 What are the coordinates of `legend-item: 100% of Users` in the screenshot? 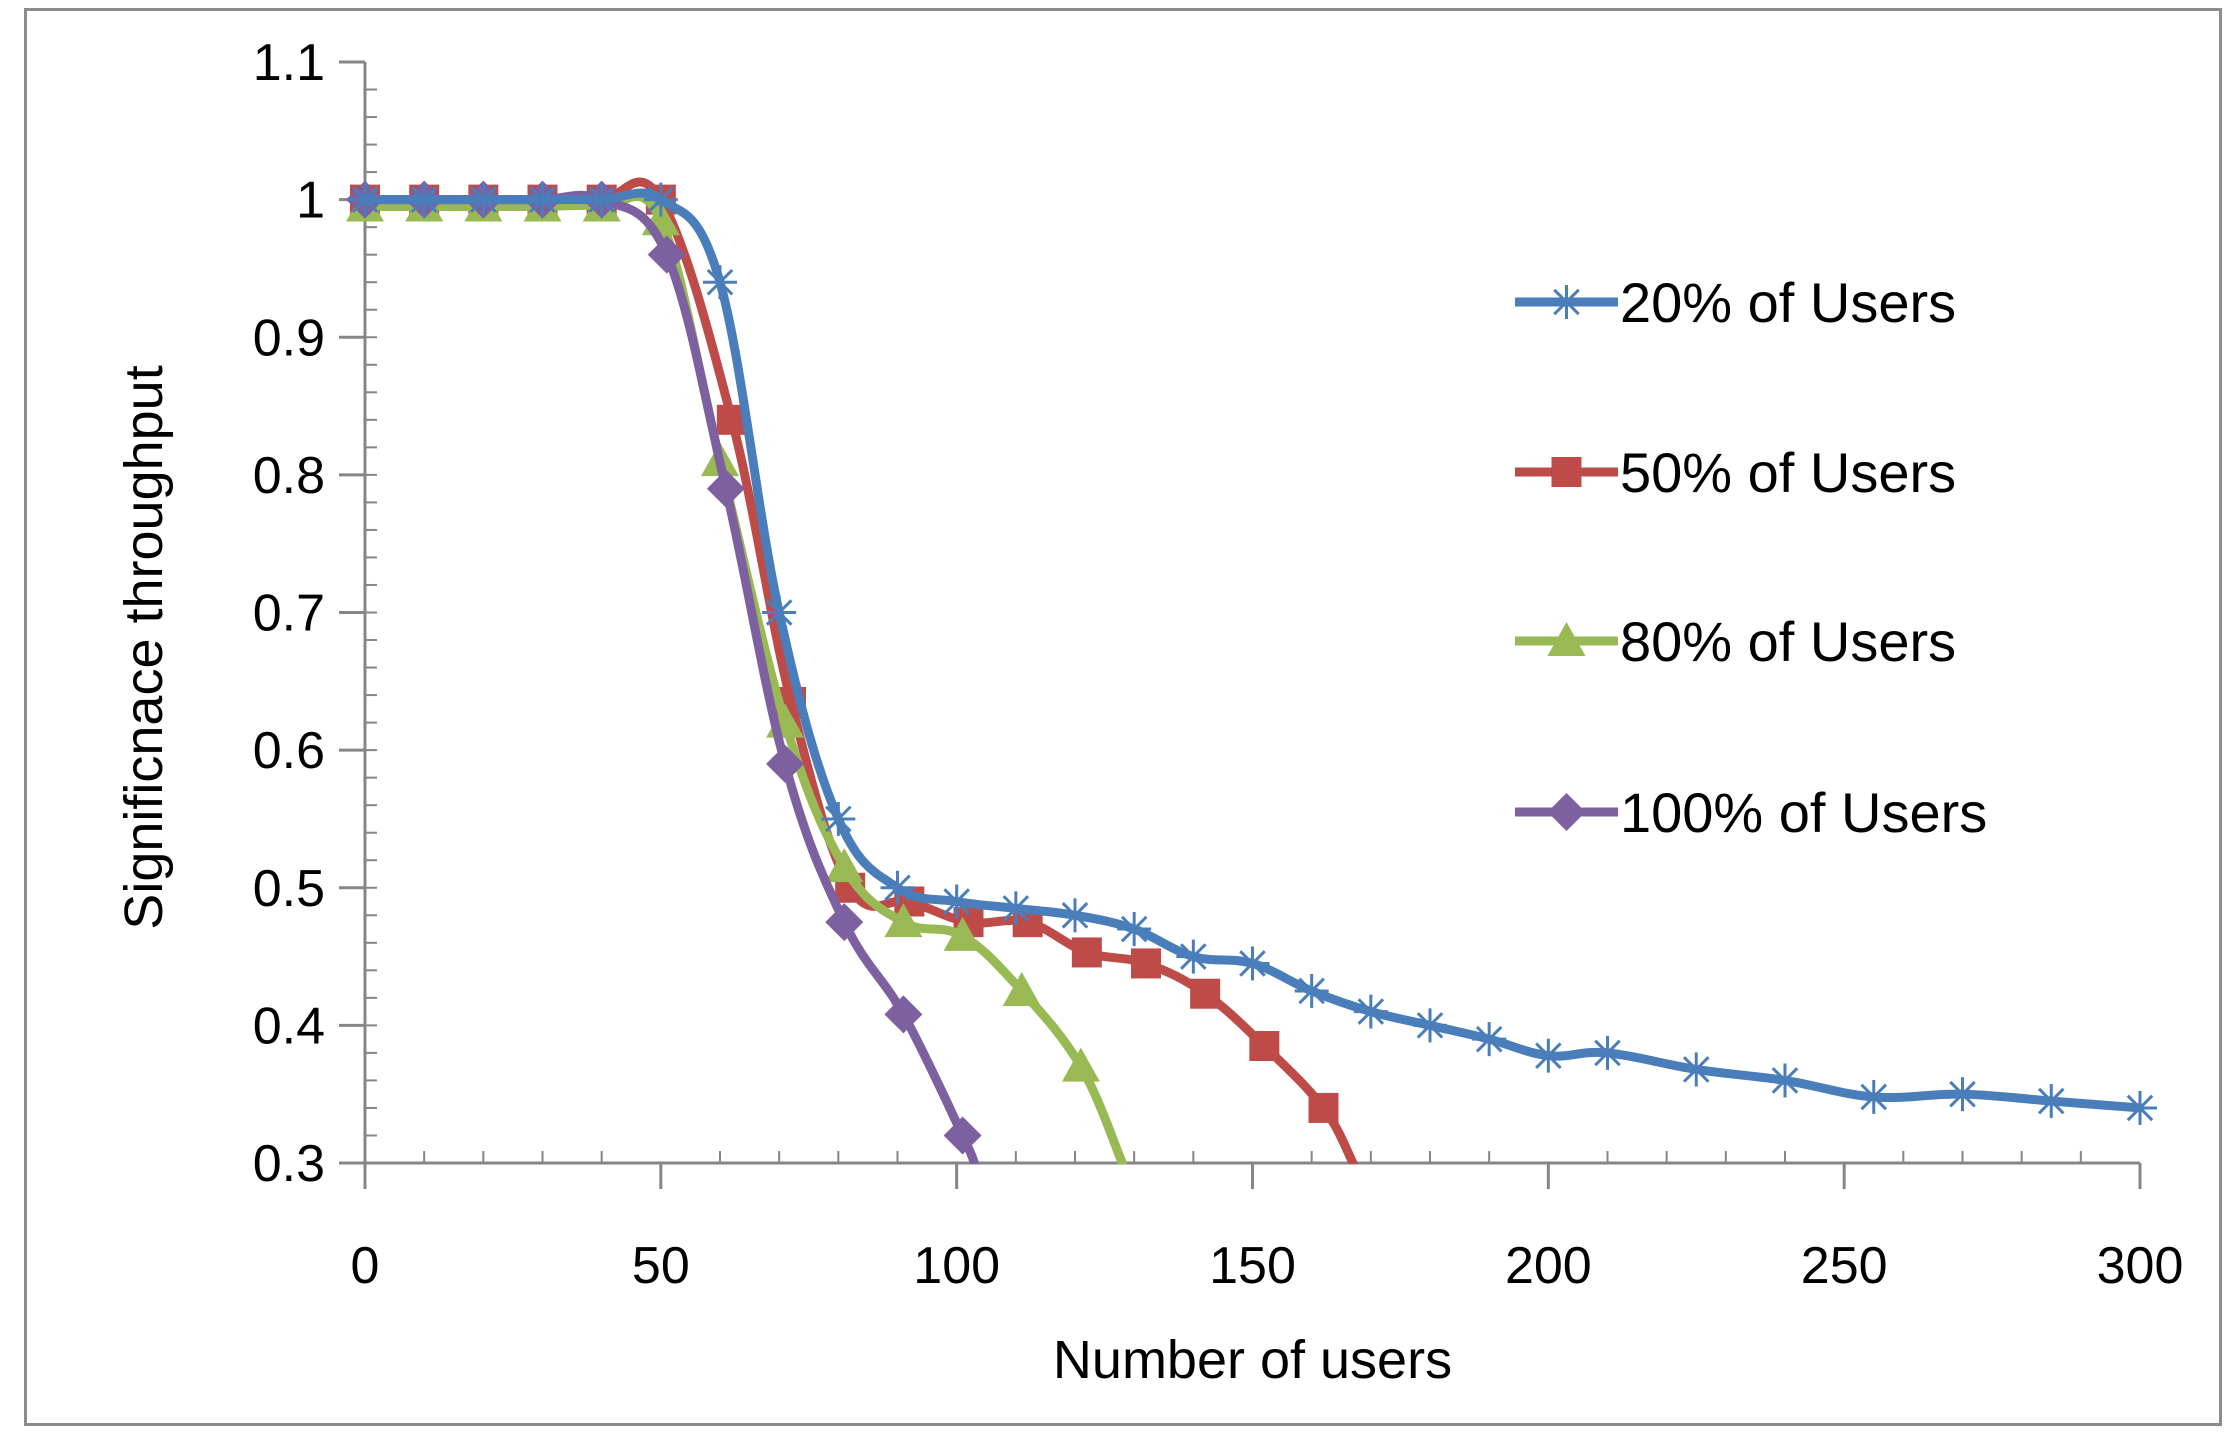 It's located at (1751, 812).